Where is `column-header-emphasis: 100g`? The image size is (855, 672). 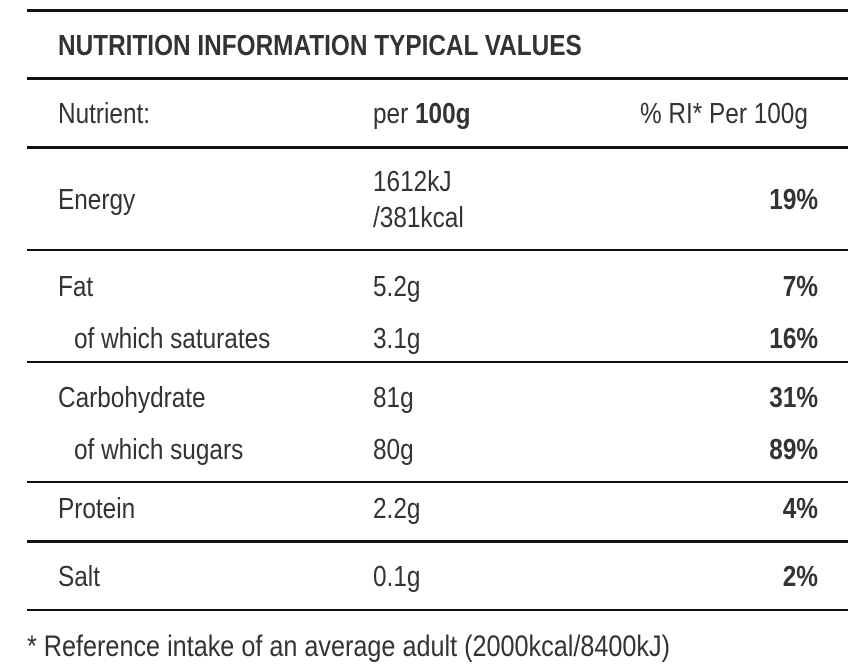 column-header-emphasis: 100g is located at coordinates (442, 114).